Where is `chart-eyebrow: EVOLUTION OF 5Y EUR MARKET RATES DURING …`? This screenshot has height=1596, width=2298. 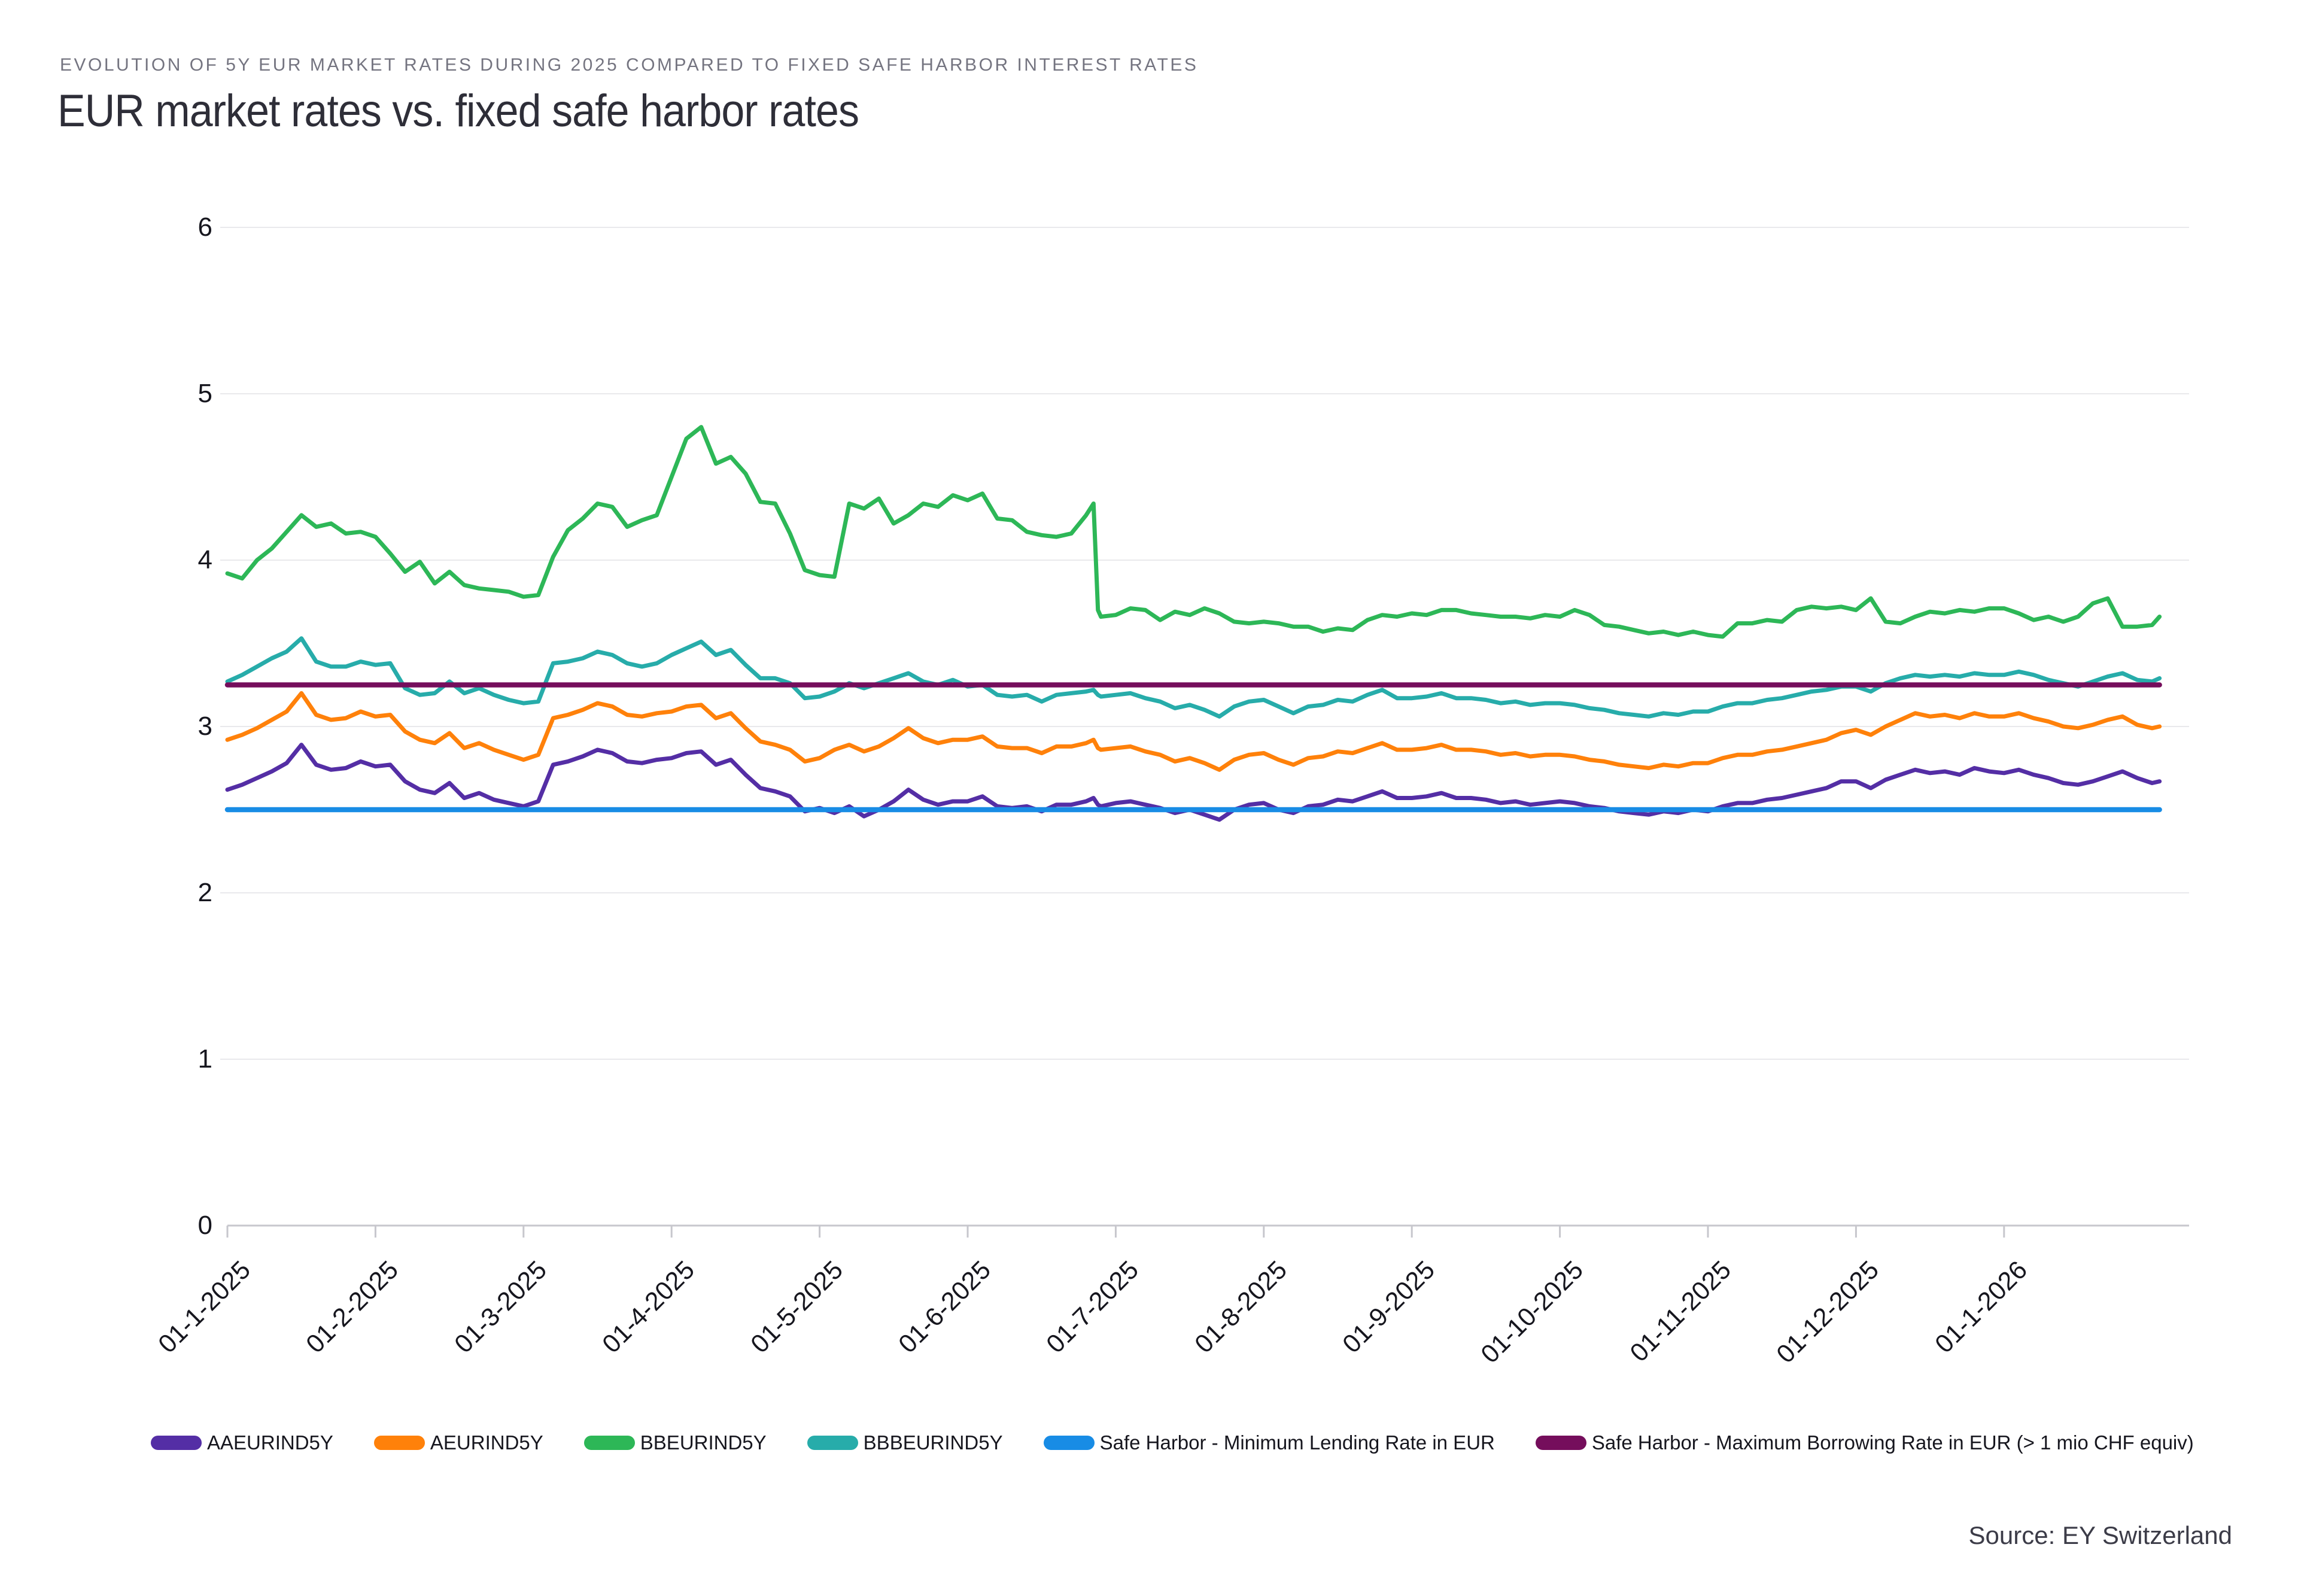
chart-eyebrow: EVOLUTION OF 5Y EUR MARKET RATES DURING … is located at coordinates (629, 65).